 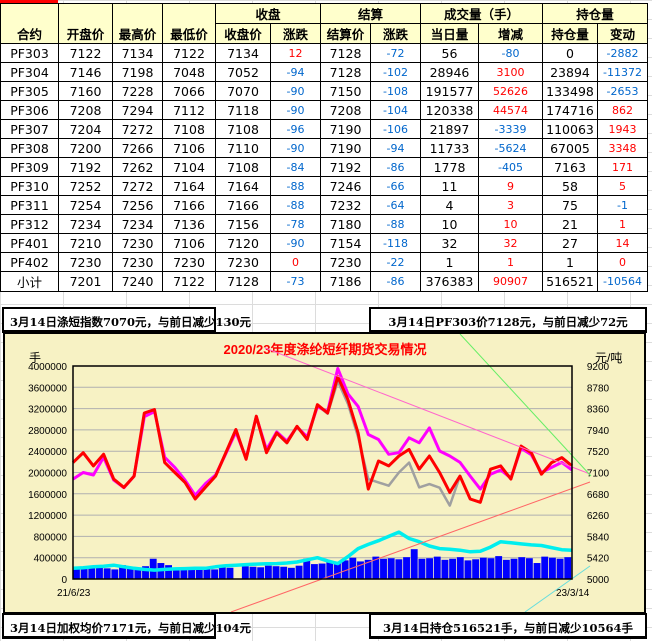 I want to click on header-settle: 结算价, so click(x=345, y=33).